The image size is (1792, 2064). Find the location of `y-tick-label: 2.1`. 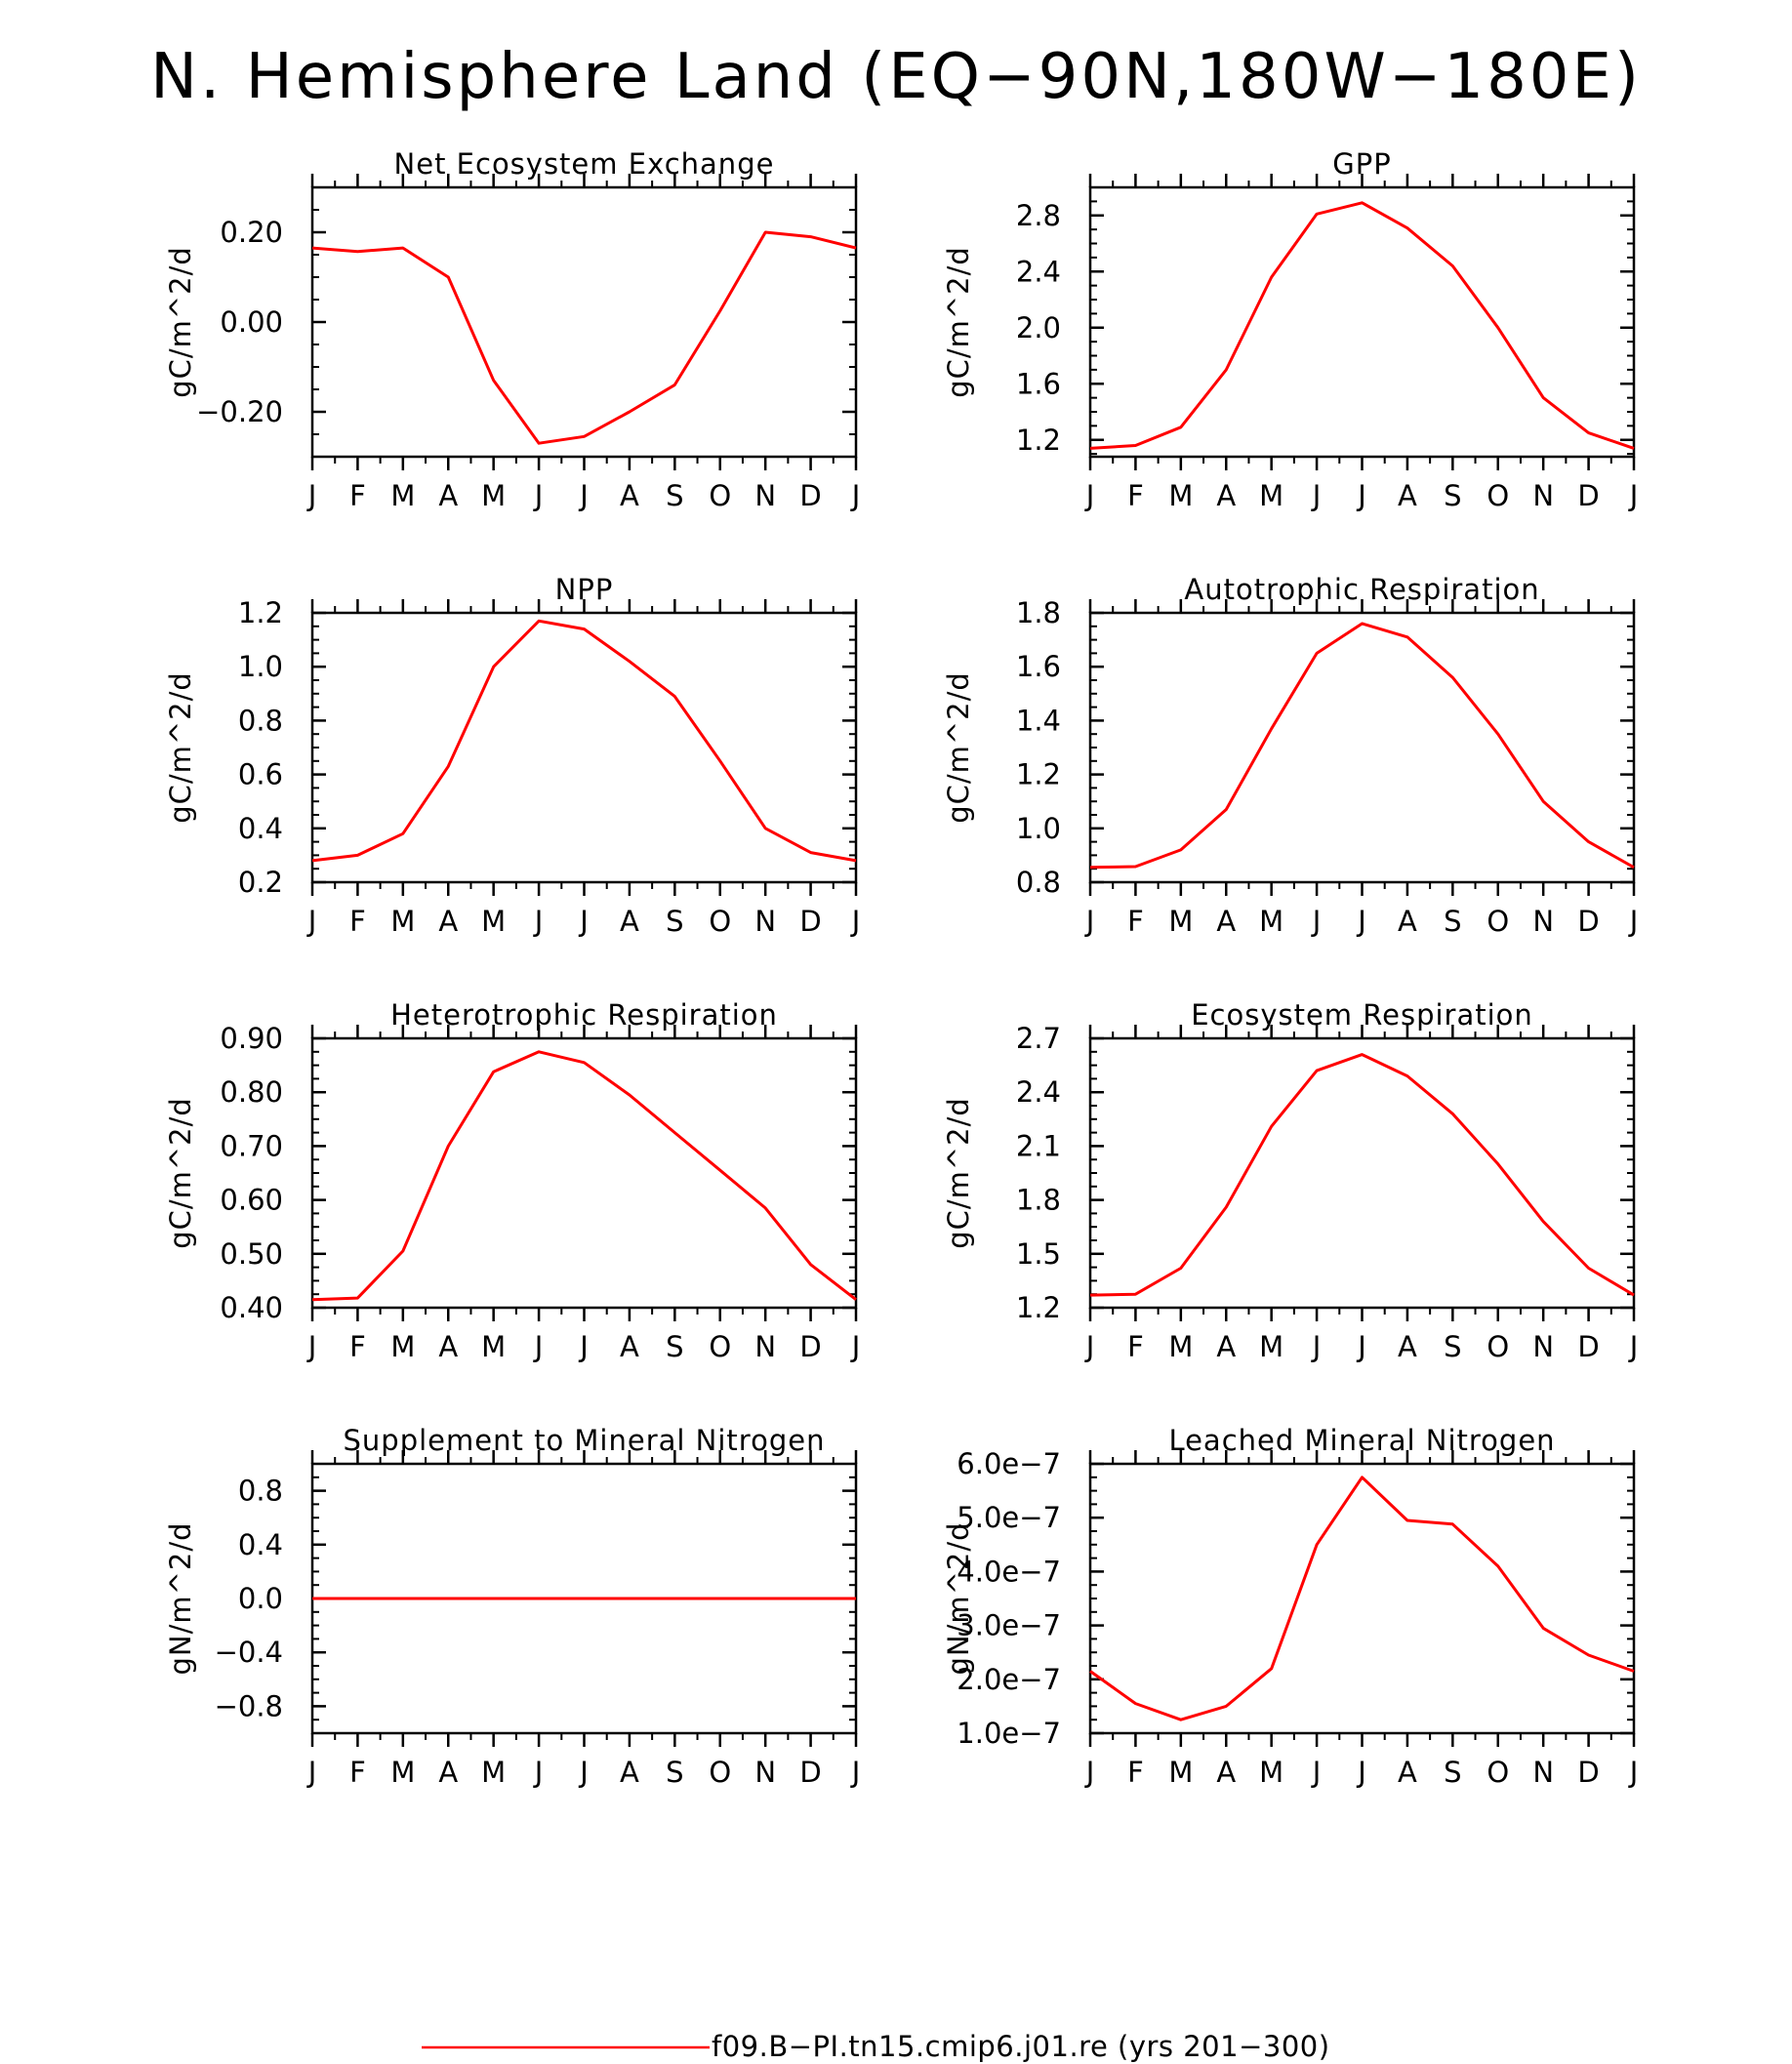

y-tick-label: 2.1 is located at coordinates (1038, 1145).